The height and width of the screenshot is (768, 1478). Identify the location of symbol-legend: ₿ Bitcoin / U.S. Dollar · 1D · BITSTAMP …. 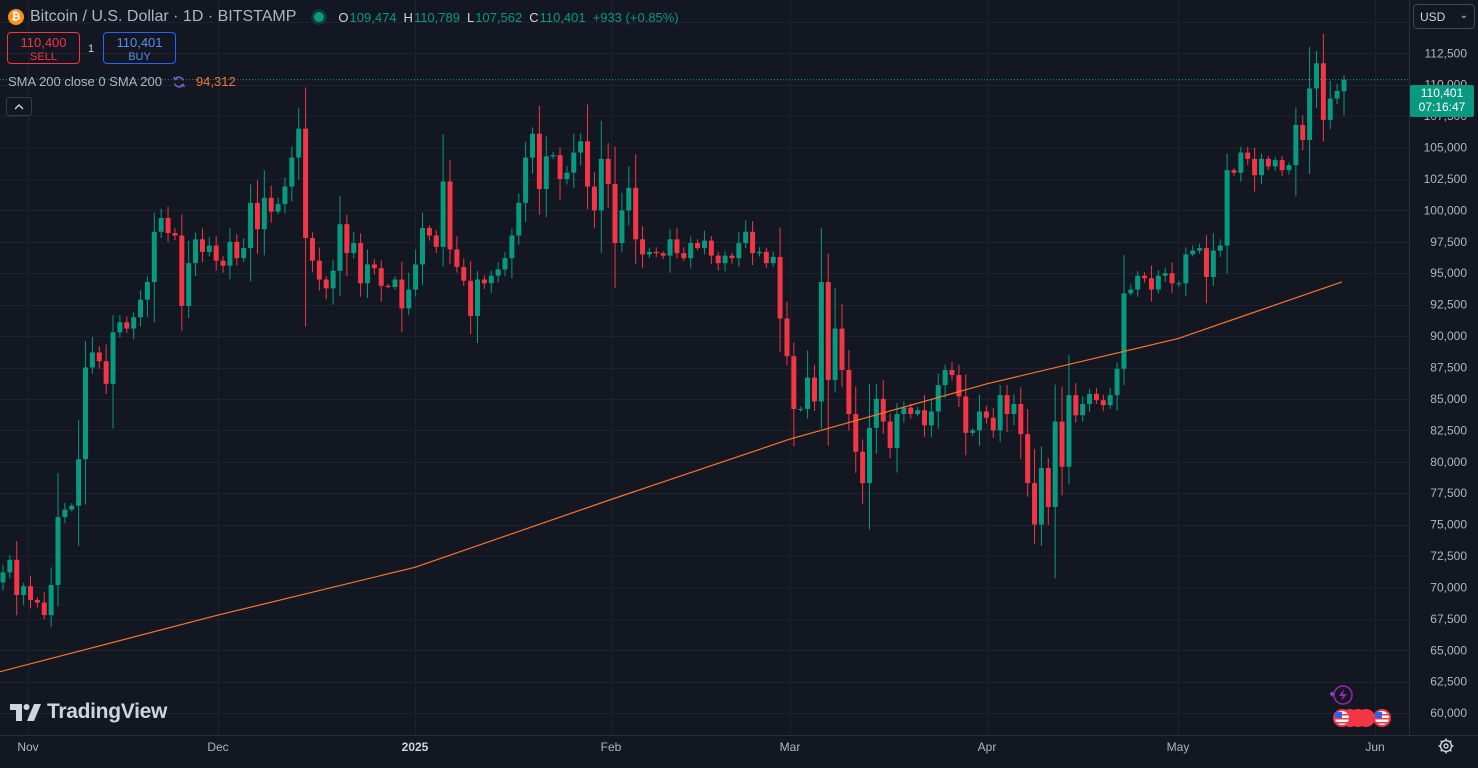
(347, 17).